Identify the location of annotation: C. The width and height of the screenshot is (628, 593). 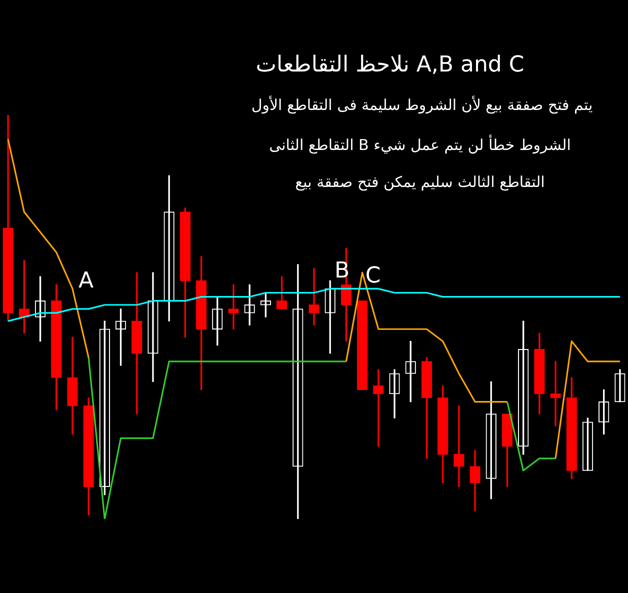
(373, 276).